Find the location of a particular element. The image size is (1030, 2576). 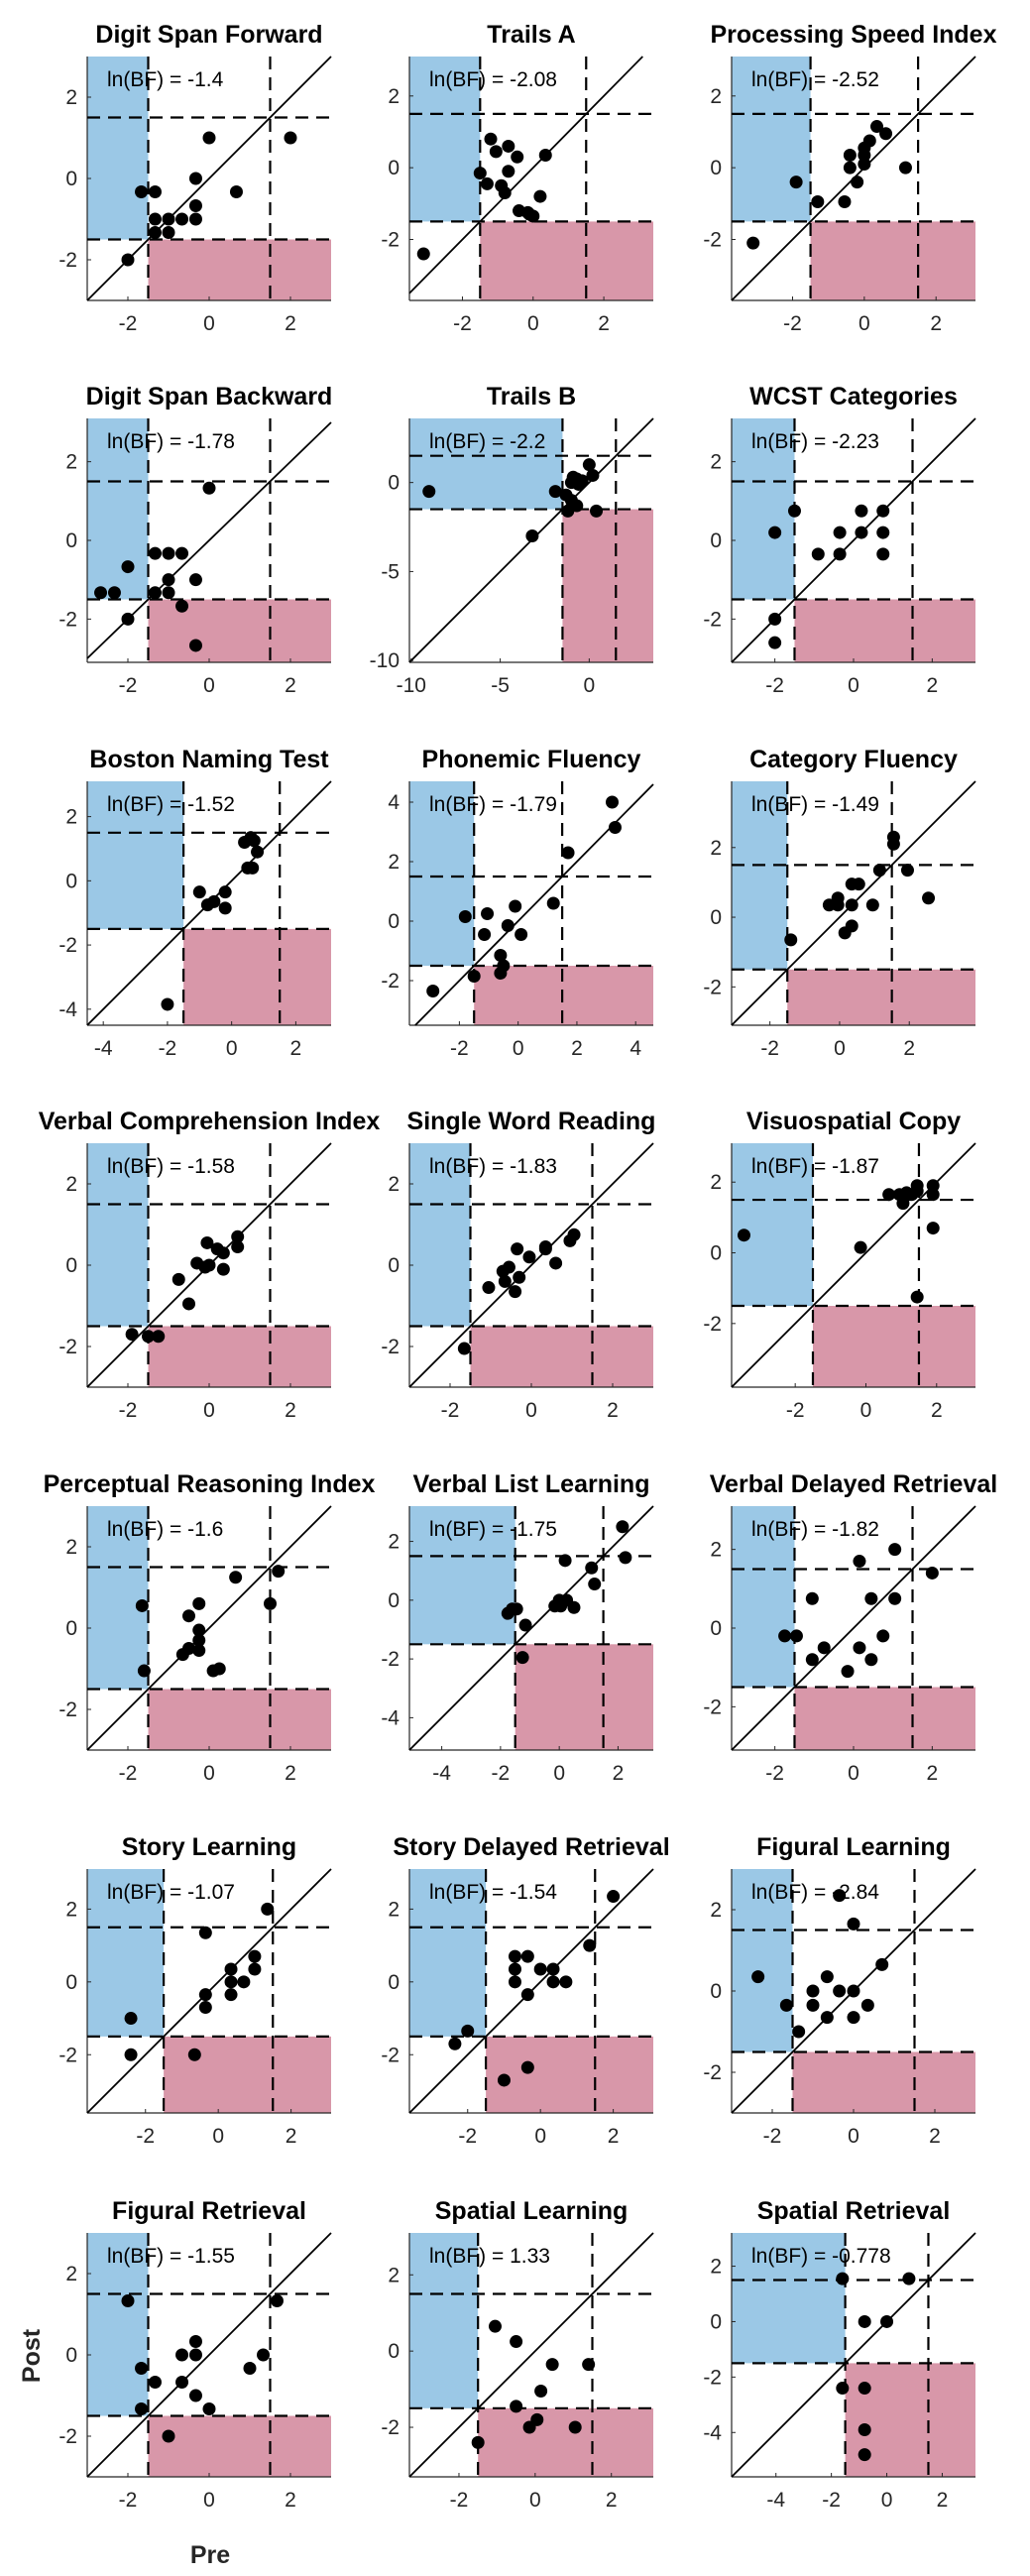

bayes-factor-label: ln(BF) = -0.778 is located at coordinates (821, 2256).